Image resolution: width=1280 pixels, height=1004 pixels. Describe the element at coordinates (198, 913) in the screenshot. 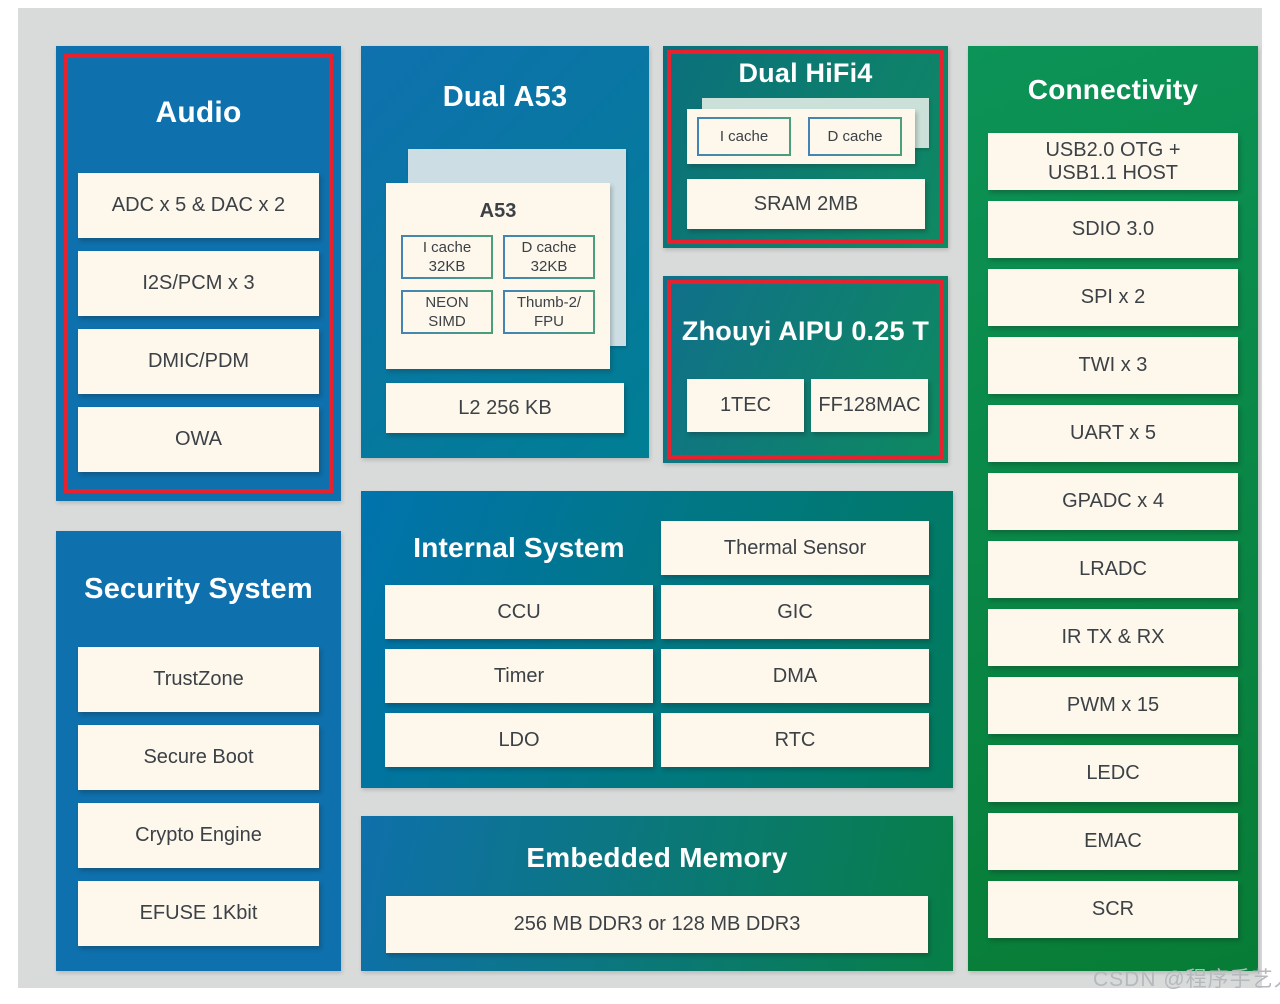

I see `security-item-efuse: EFUSE 1Kbit` at that location.